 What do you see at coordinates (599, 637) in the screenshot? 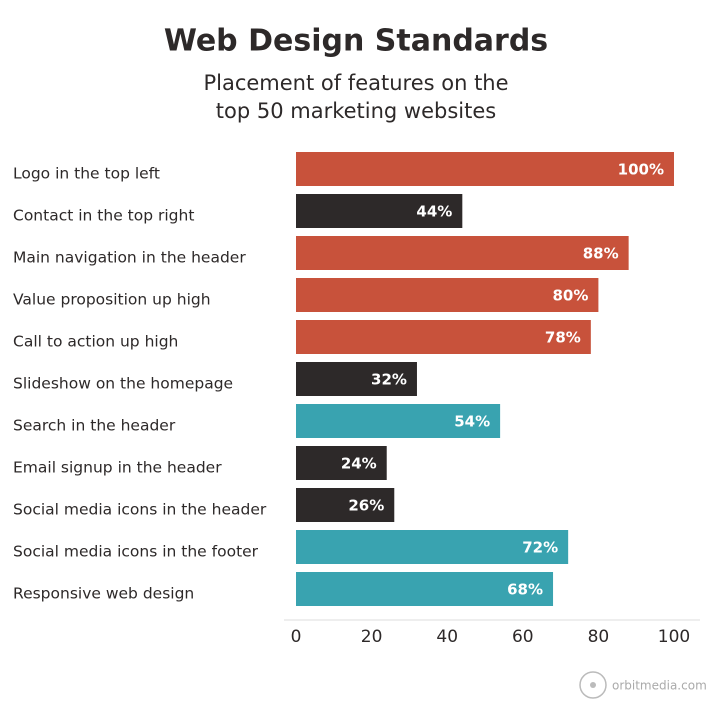
I see `x-tick-label: 80` at bounding box center [599, 637].